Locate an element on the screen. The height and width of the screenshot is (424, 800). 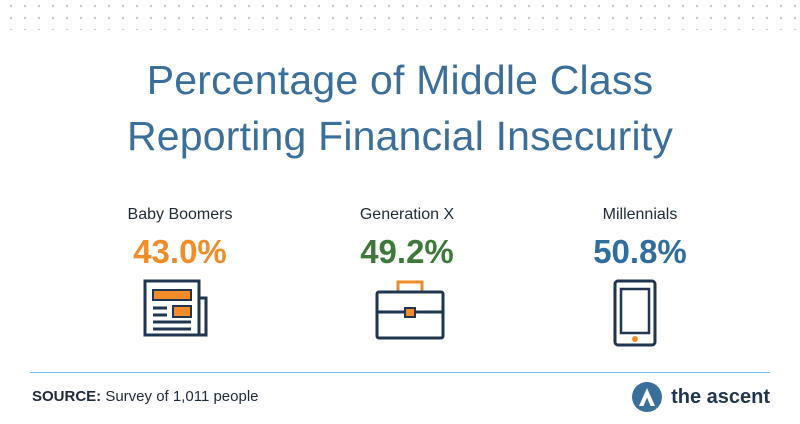
value-label: 49.2% is located at coordinates (407, 251).